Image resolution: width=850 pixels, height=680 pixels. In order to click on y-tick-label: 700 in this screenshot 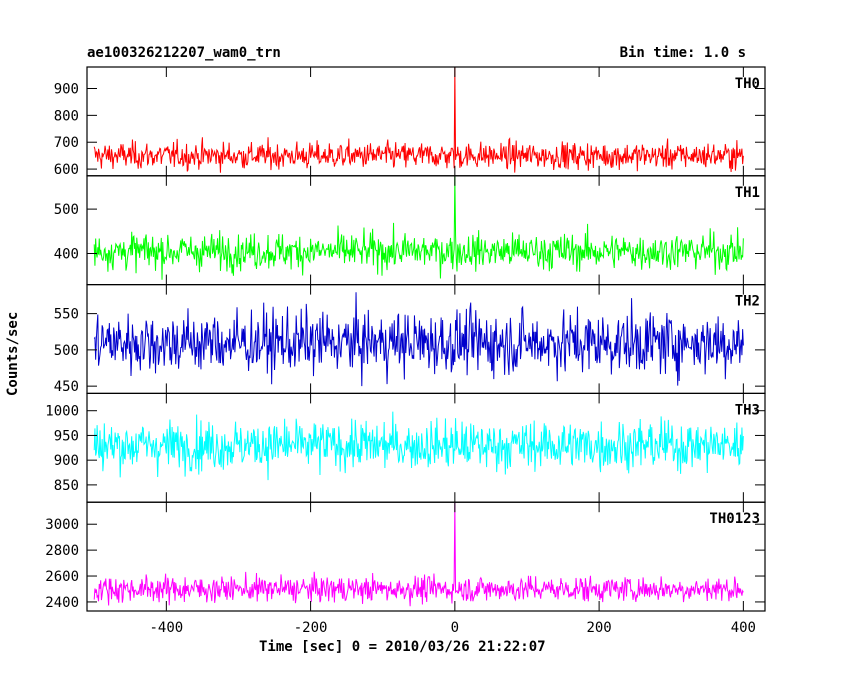, I will do `click(66, 143)`.